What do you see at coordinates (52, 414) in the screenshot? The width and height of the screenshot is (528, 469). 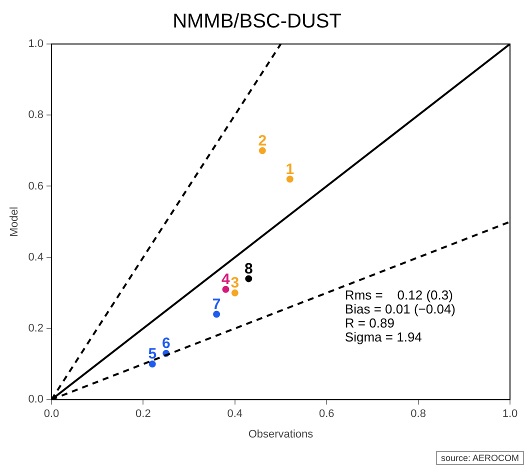 I see `x-tick-label: 0.0` at bounding box center [52, 414].